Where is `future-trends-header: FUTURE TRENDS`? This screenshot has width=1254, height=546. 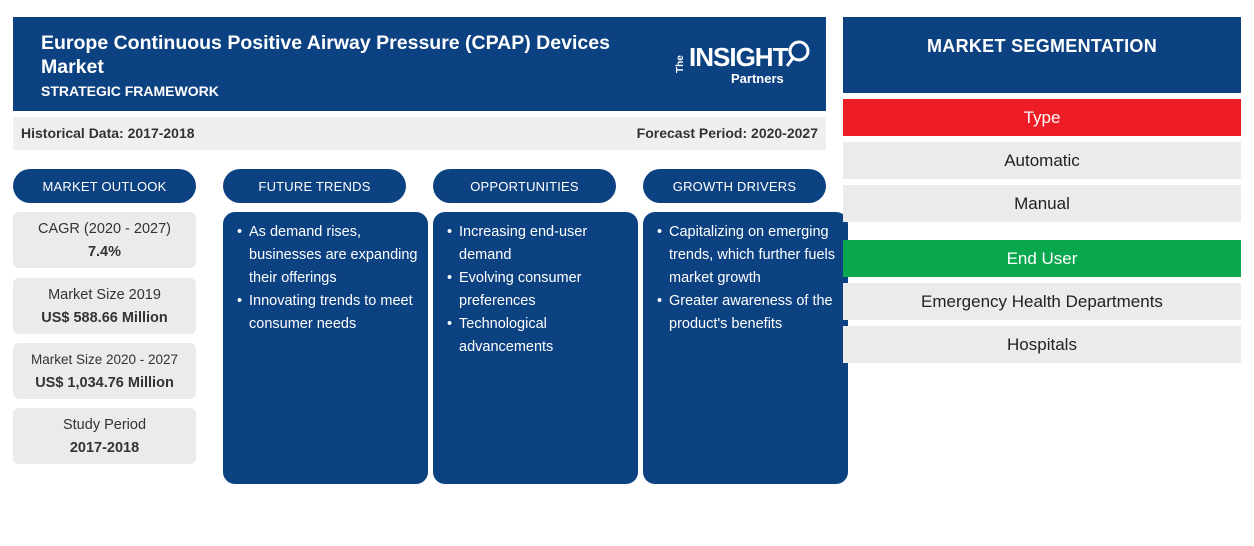
future-trends-header: FUTURE TRENDS is located at coordinates (314, 186).